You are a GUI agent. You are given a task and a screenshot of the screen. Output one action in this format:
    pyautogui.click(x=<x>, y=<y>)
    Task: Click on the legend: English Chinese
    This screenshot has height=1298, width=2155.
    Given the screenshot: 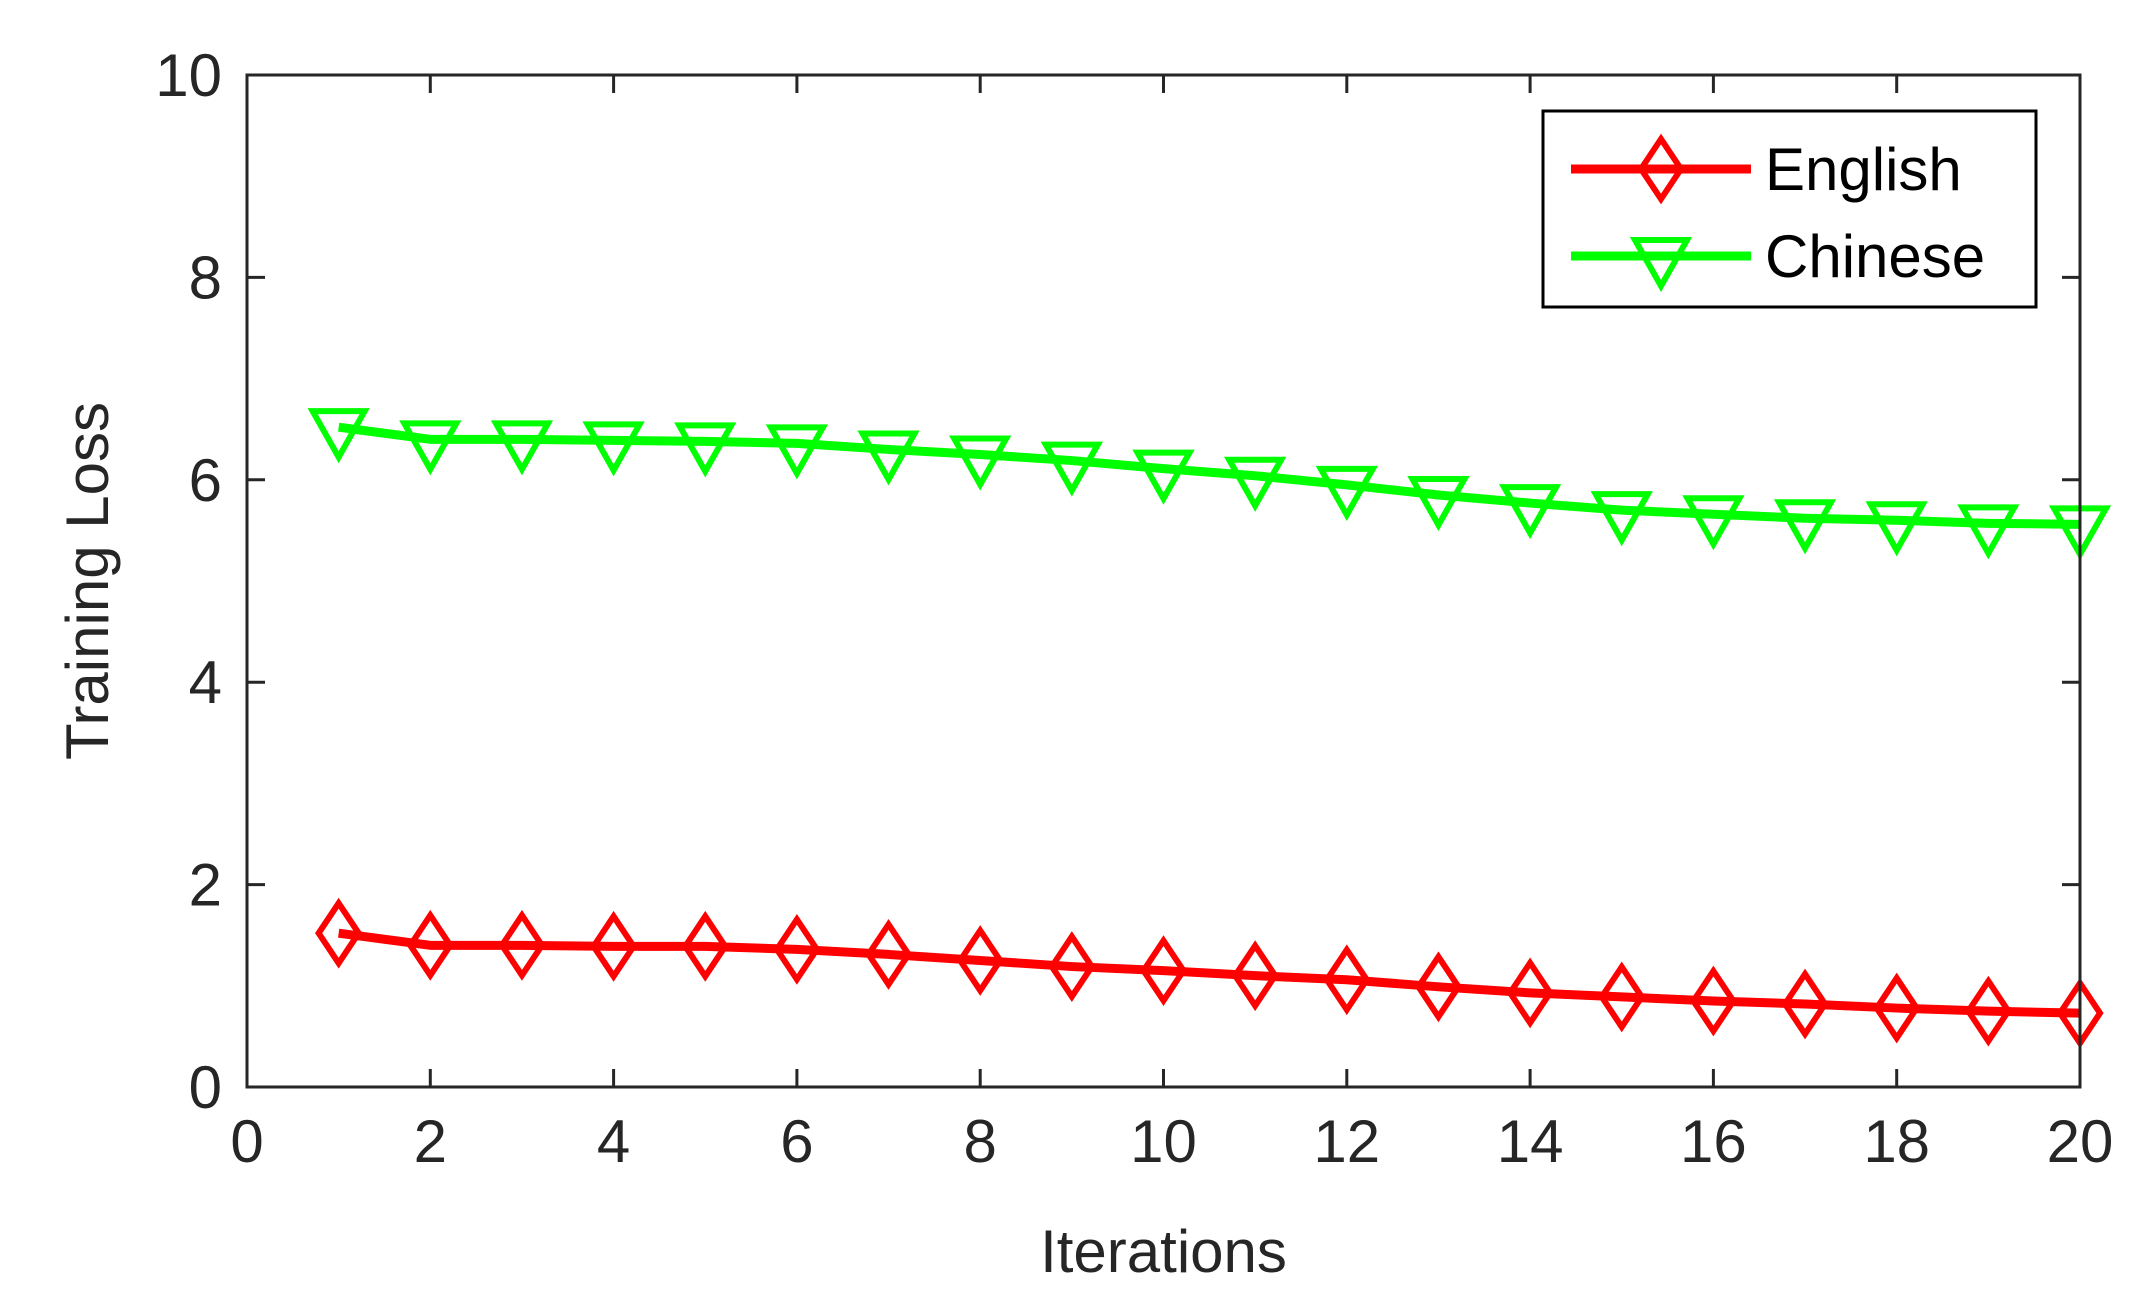 What is the action you would take?
    pyautogui.click(x=1789, y=209)
    